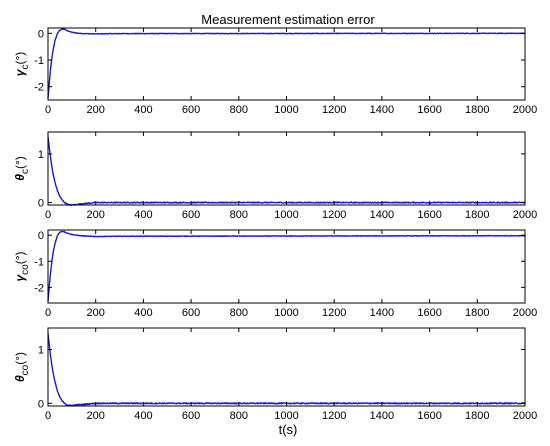 The height and width of the screenshot is (446, 550). I want to click on y-axis-label: γc(°), so click(22, 64).